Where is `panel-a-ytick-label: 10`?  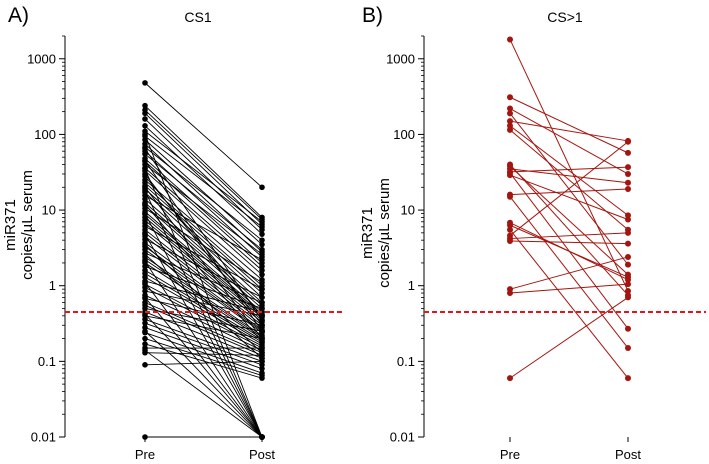 panel-a-ytick-label: 10 is located at coordinates (49, 210).